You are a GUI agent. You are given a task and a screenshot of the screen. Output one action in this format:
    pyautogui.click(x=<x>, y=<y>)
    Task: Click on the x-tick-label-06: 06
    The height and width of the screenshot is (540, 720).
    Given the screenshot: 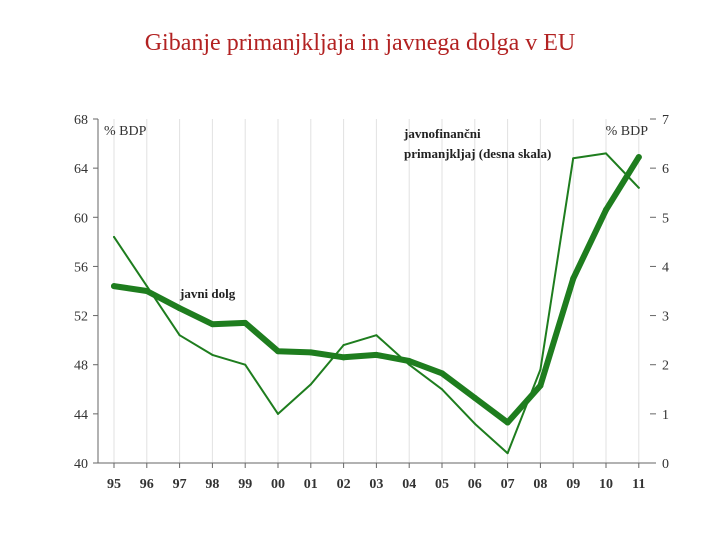 What is the action you would take?
    pyautogui.click(x=475, y=484)
    